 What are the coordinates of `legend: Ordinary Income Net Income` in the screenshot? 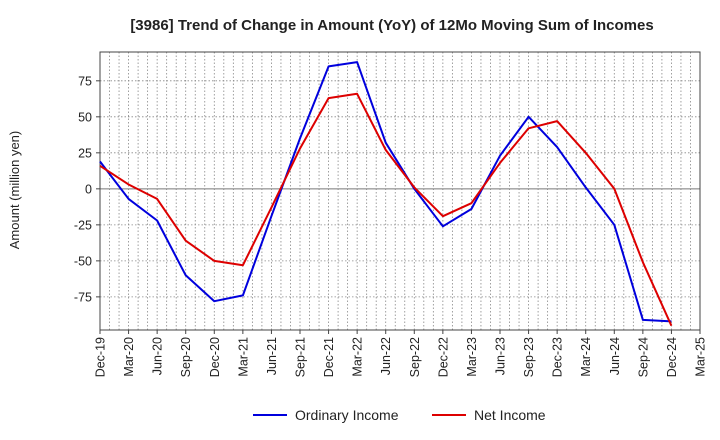 It's located at (399, 415).